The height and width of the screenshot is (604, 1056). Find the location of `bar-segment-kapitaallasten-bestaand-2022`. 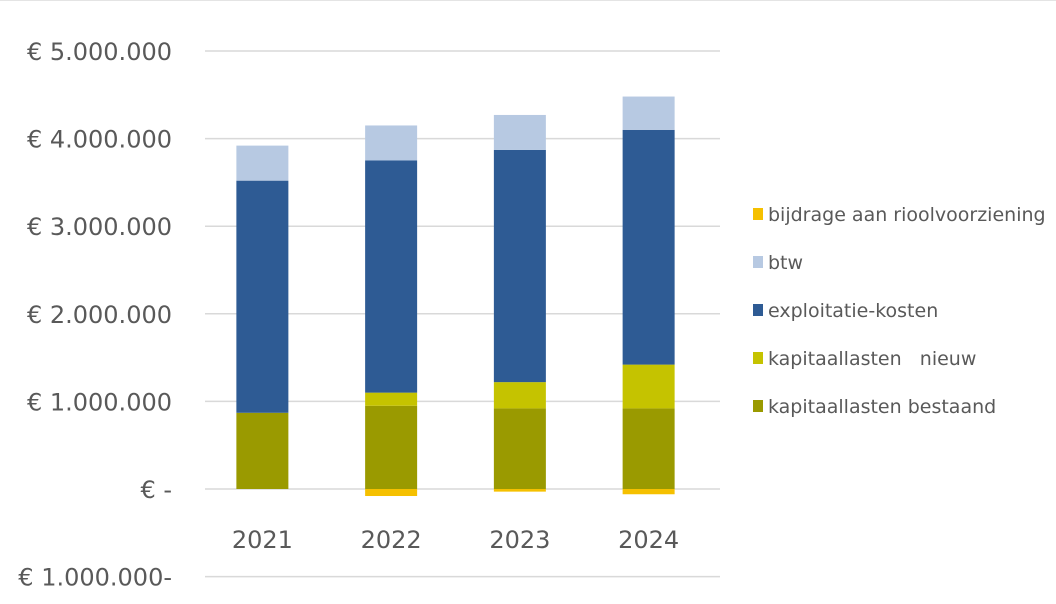

bar-segment-kapitaallasten-bestaand-2022 is located at coordinates (391, 447).